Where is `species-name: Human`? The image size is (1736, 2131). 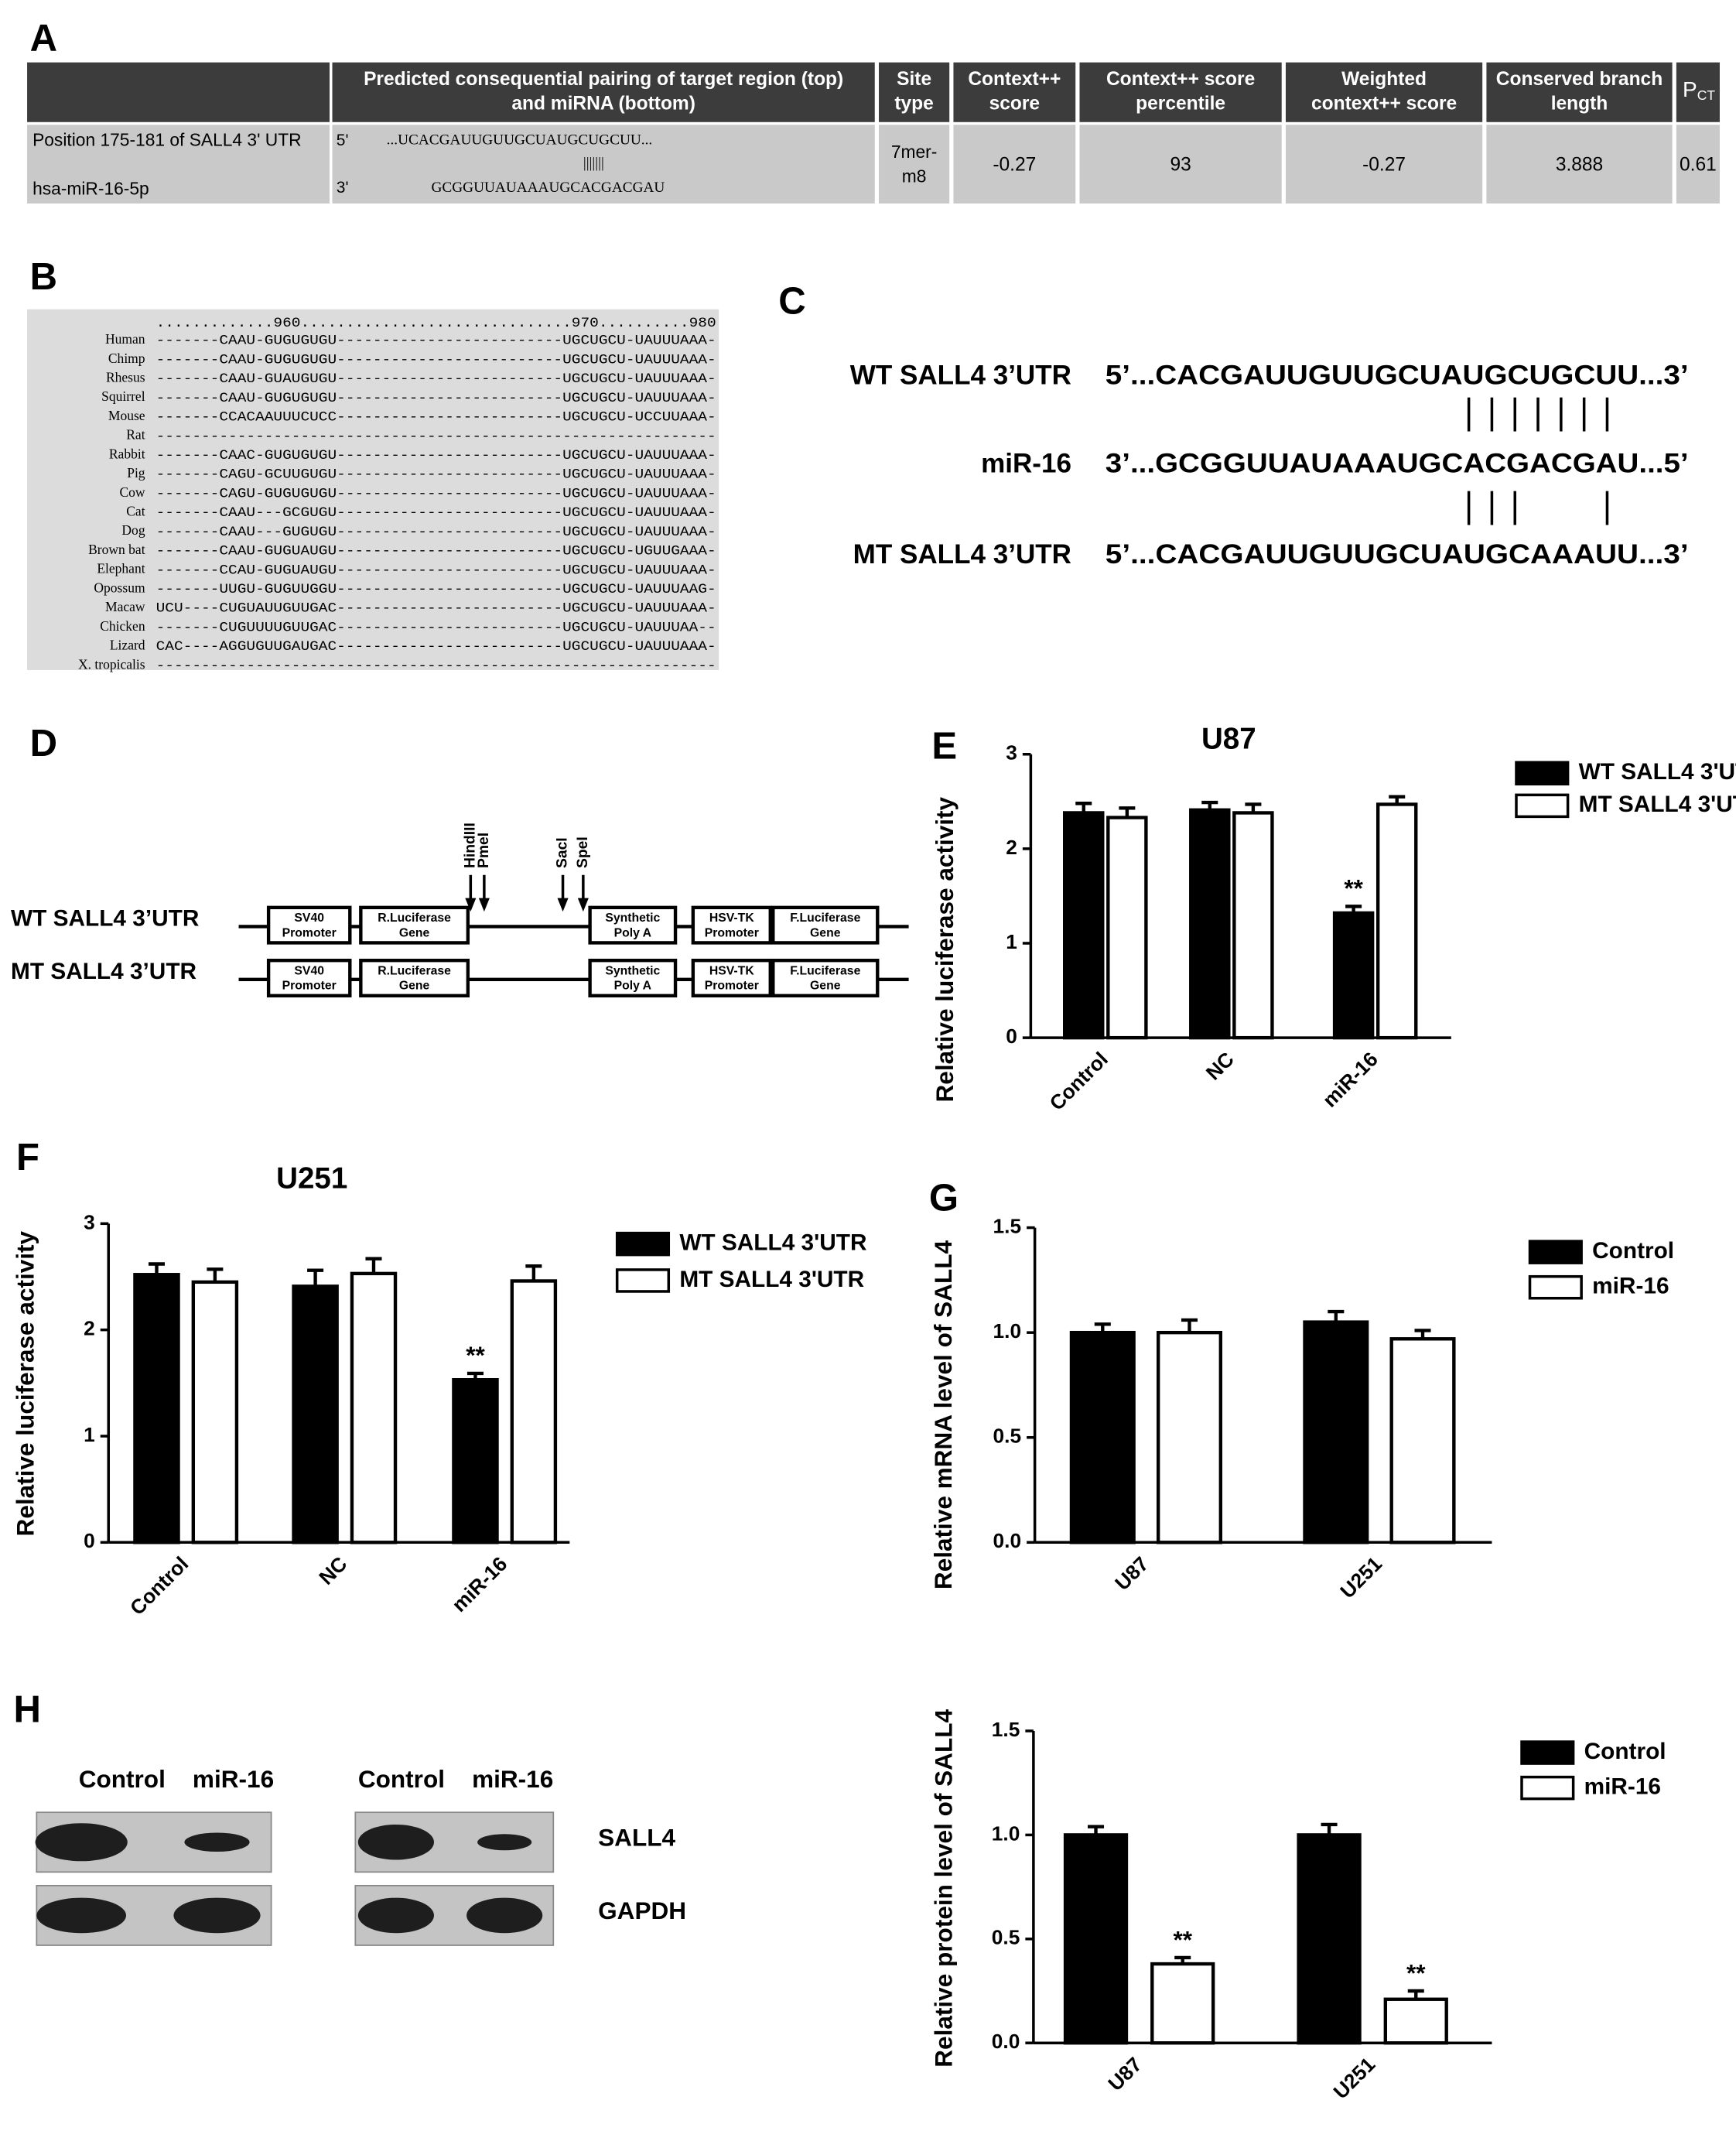 species-name: Human is located at coordinates (125, 339).